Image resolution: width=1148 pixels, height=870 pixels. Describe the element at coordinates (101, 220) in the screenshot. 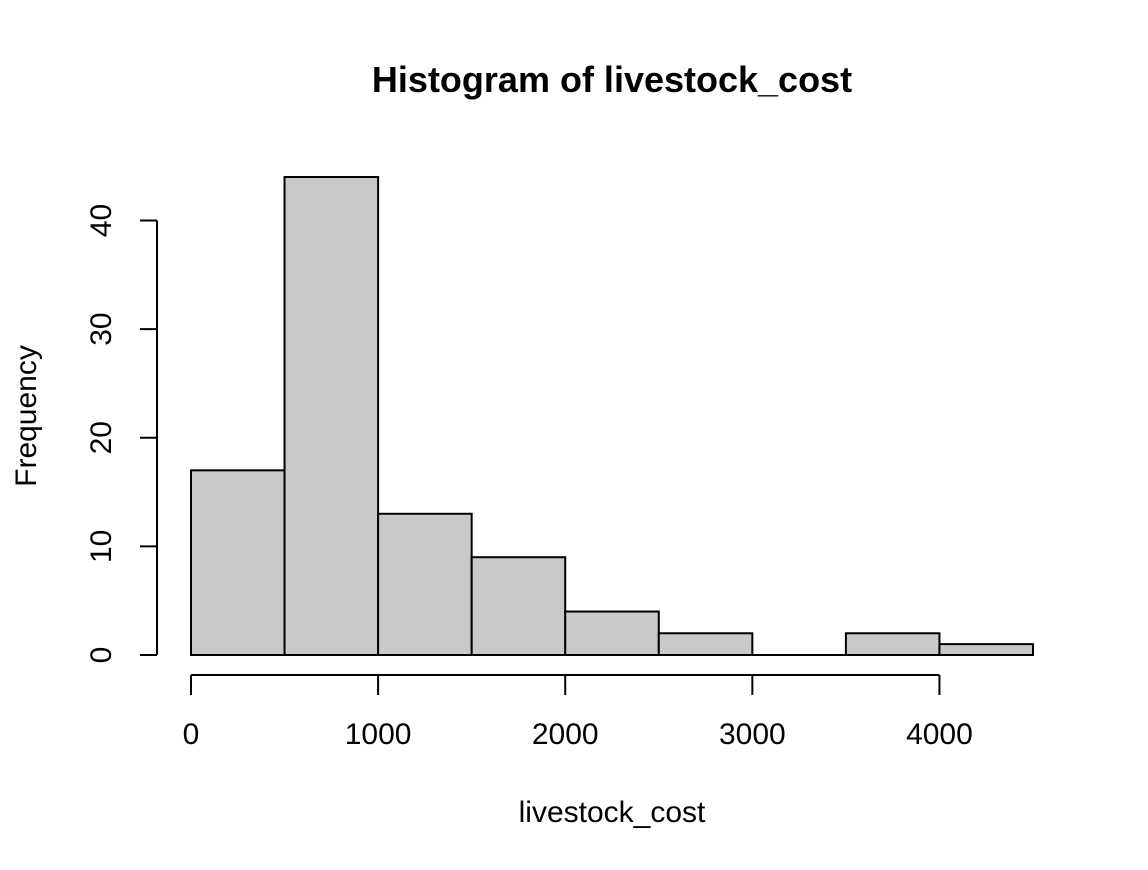

I see `y-tick-label-40: 40` at that location.